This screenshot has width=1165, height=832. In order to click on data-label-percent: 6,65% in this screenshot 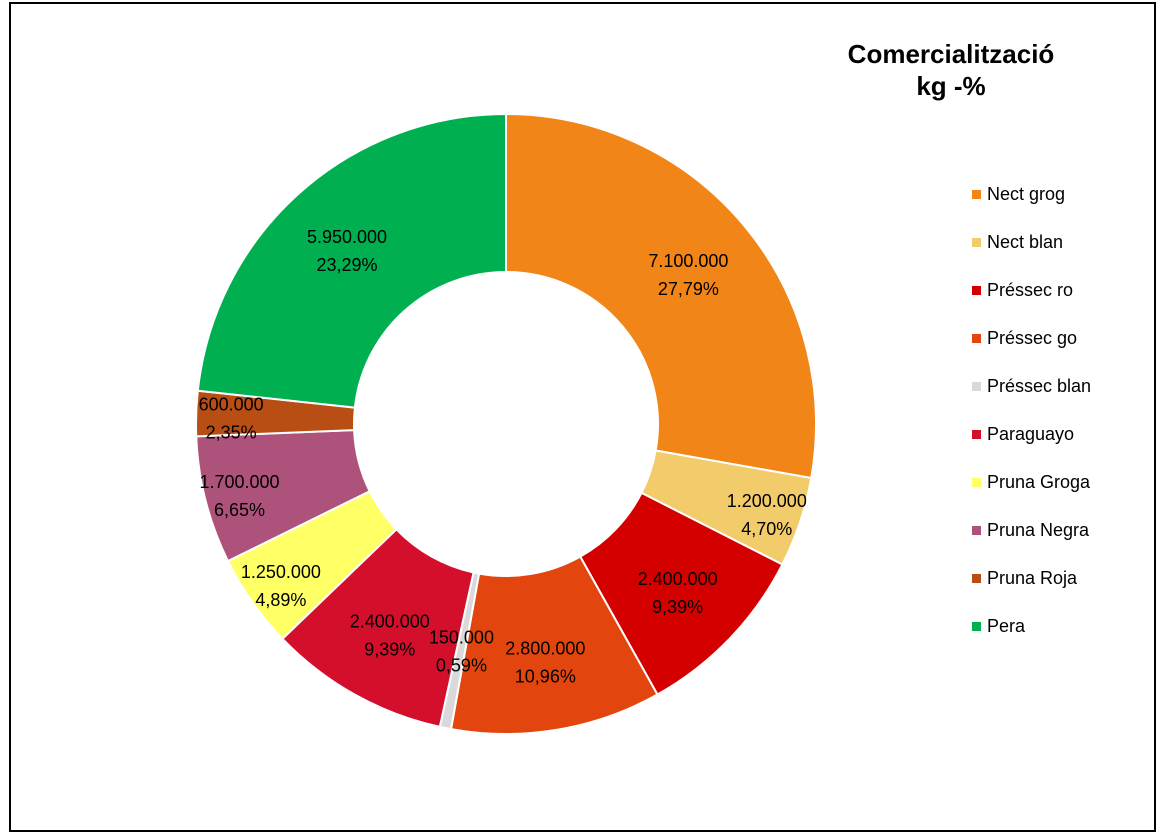, I will do `click(239, 510)`.